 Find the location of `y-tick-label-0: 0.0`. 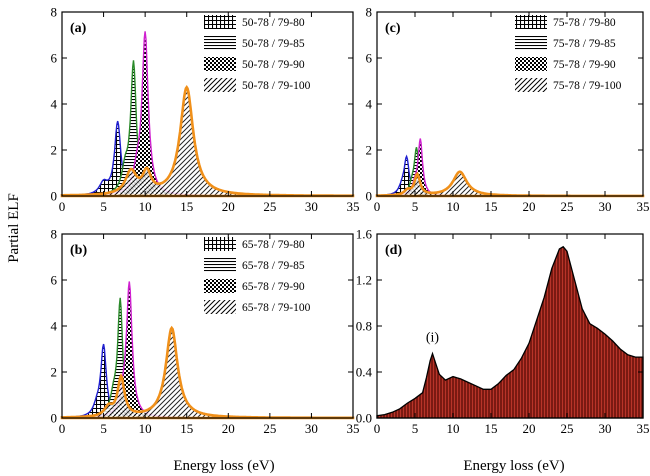

y-tick-label-0: 0.0 is located at coordinates (364, 418).